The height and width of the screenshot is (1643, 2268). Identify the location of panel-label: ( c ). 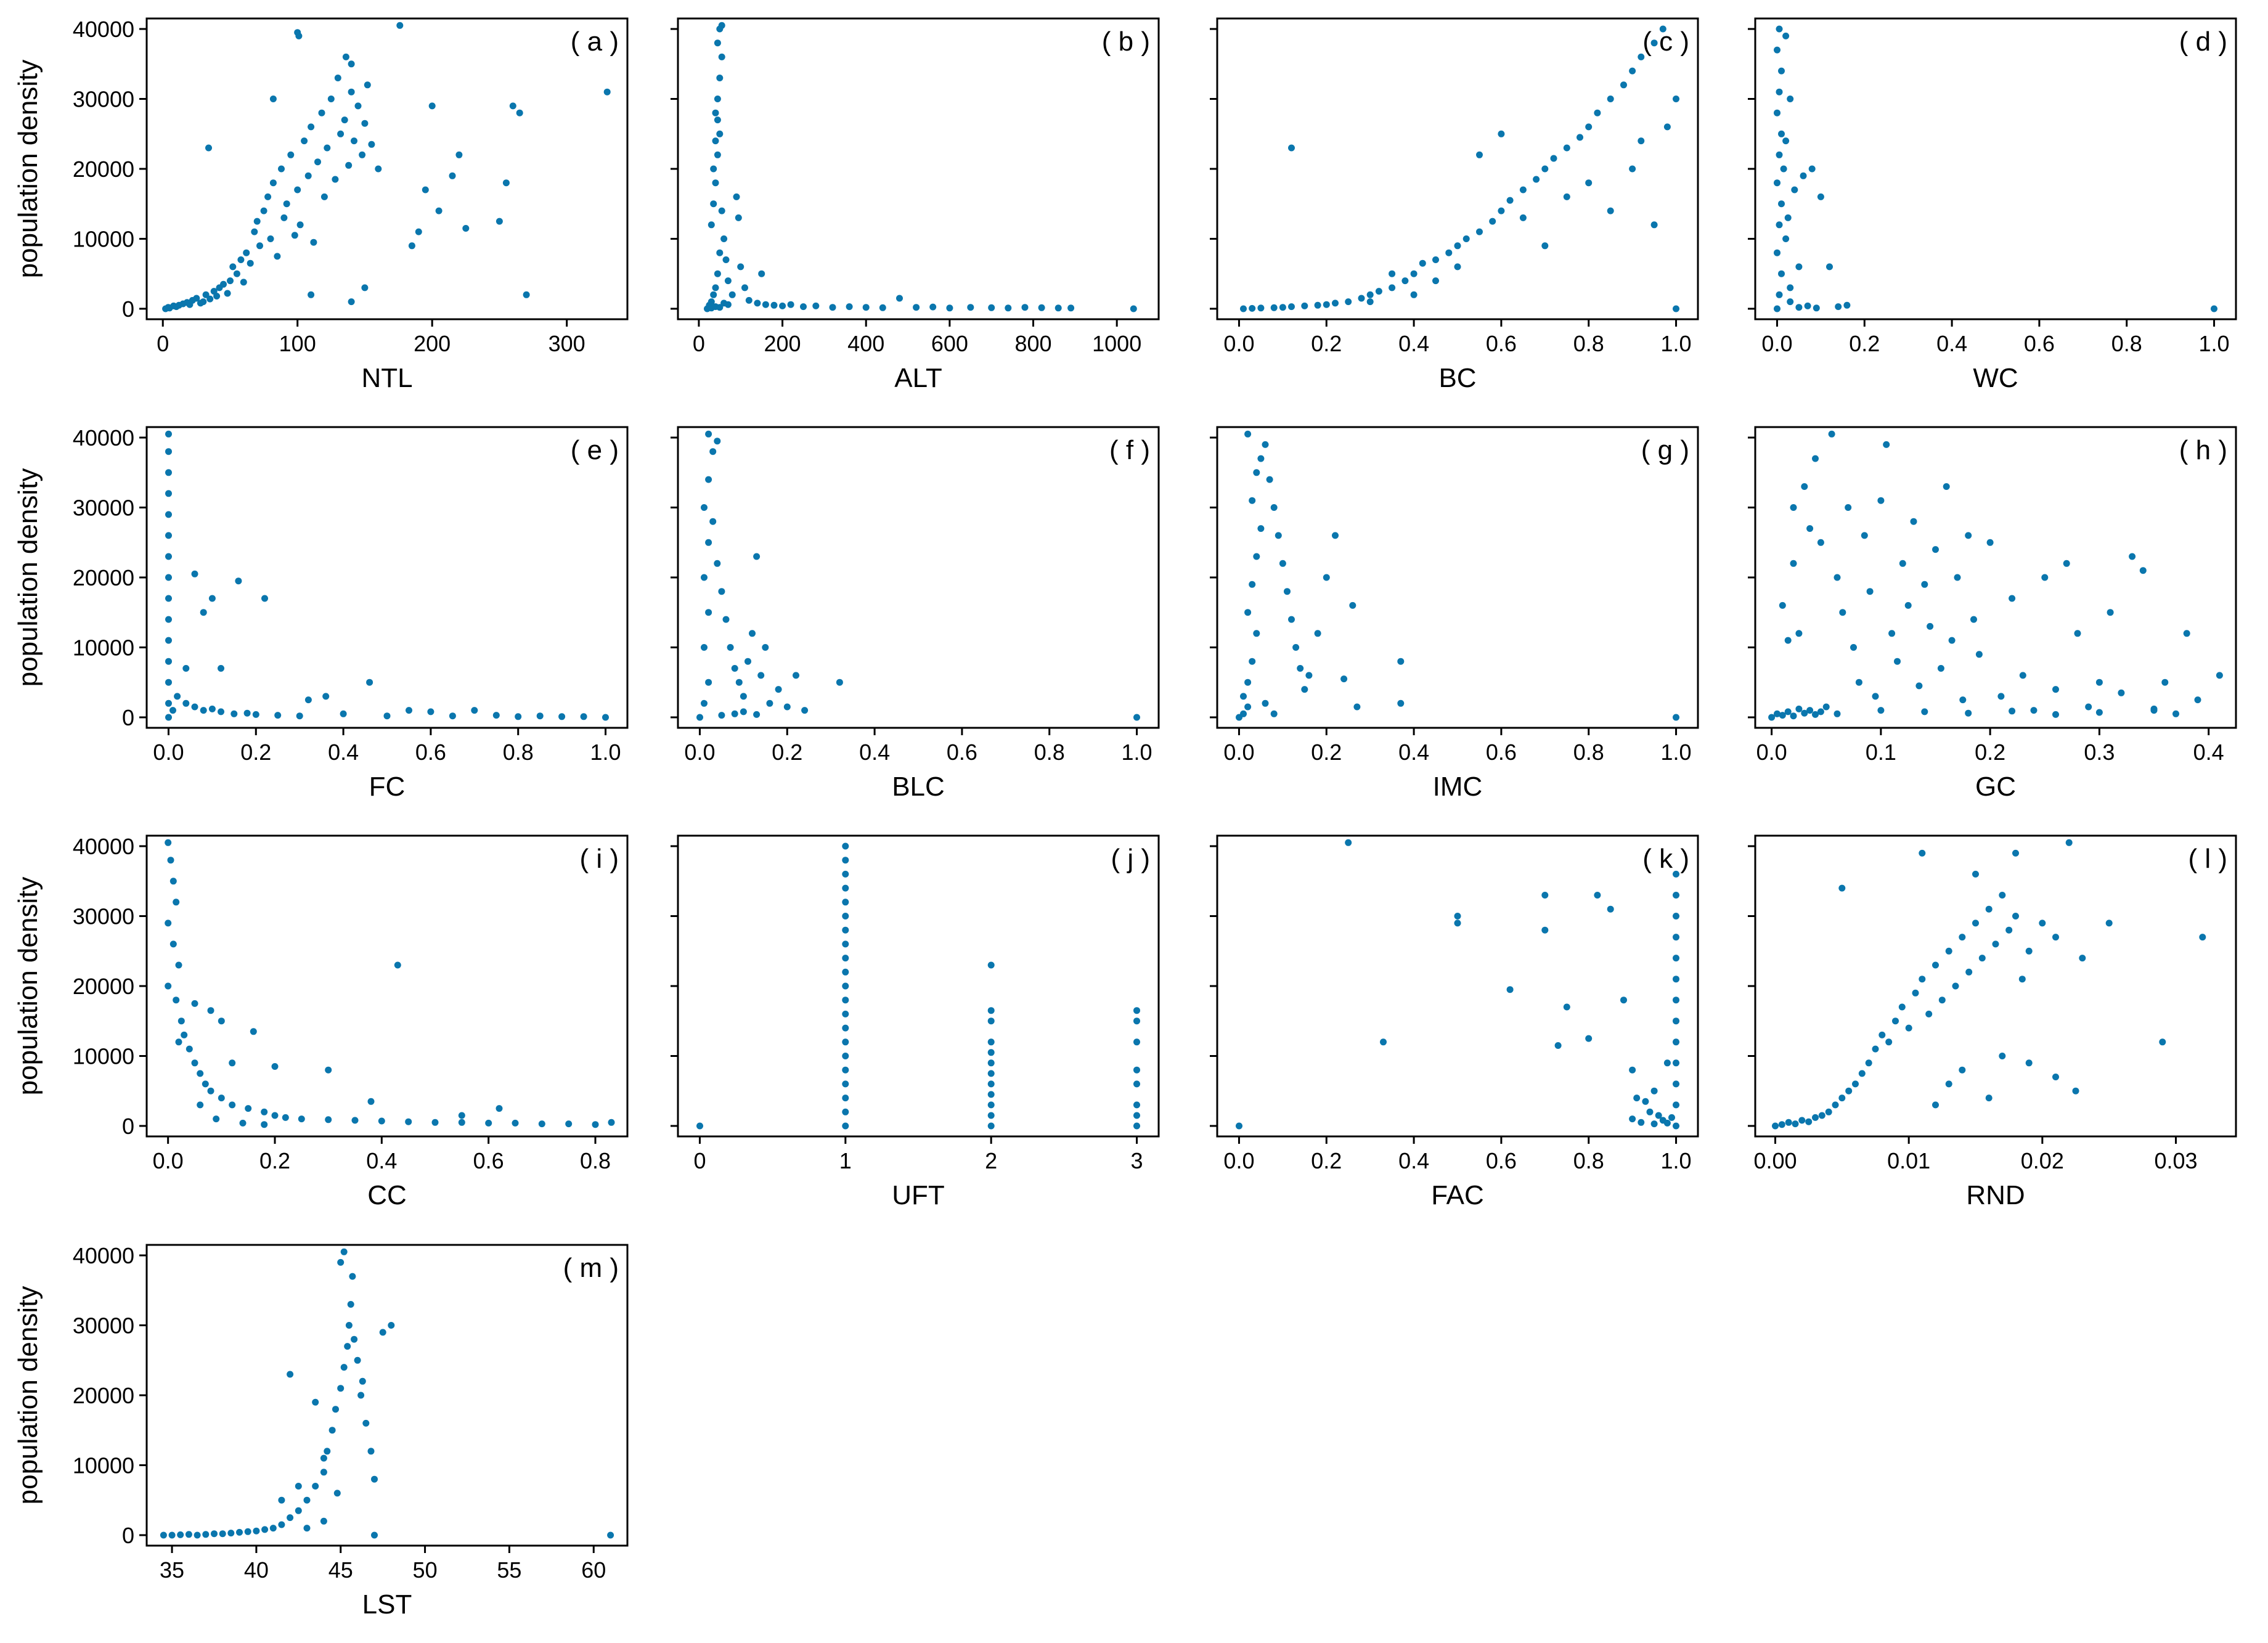
(1665, 41).